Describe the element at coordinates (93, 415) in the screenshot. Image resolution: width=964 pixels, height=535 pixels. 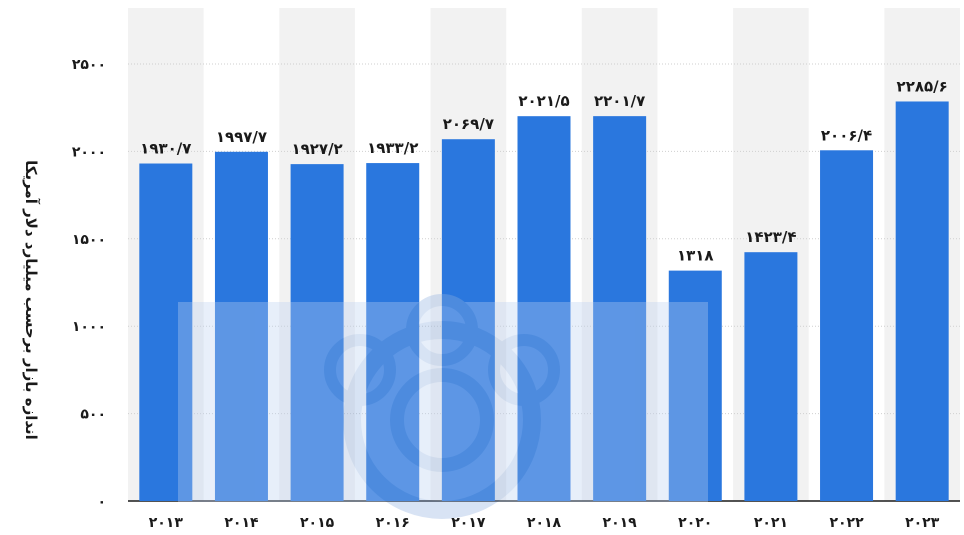
I see `y-tick-label: ۵۰۰` at that location.